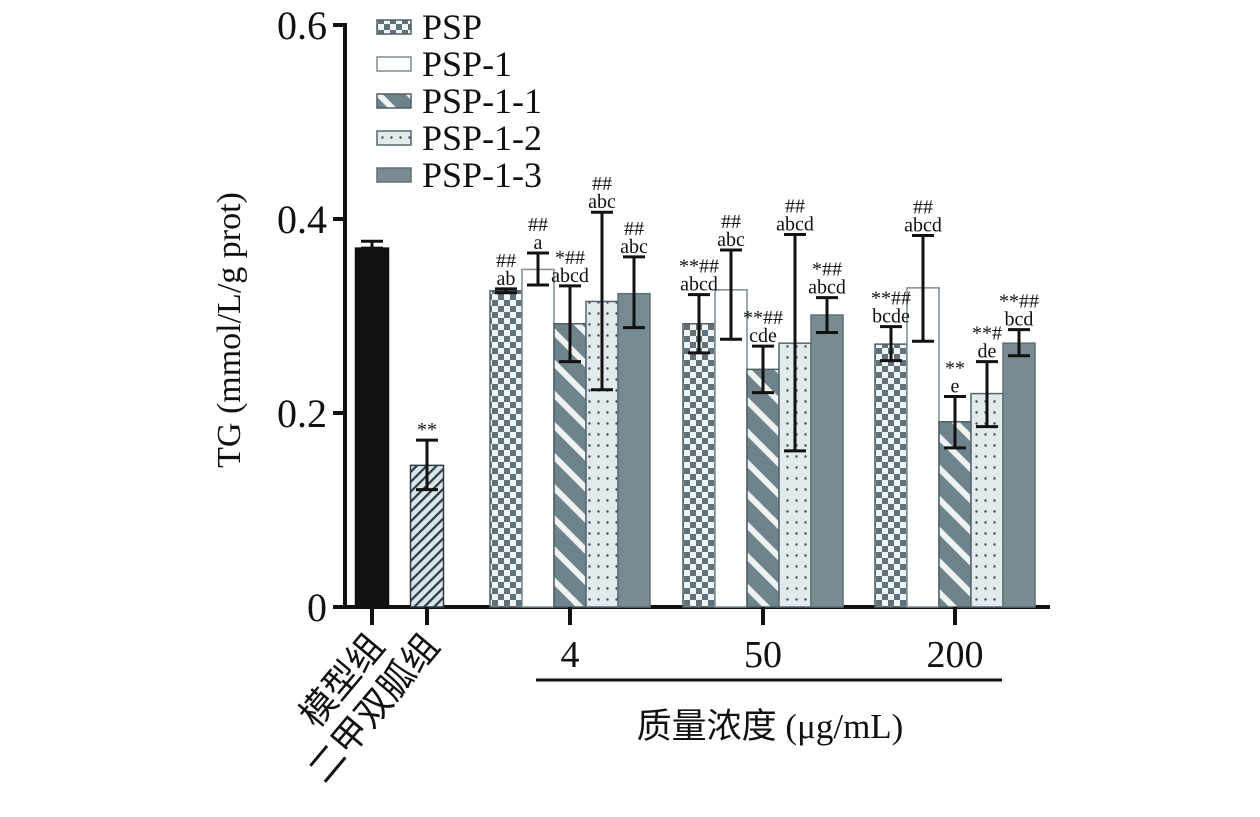  What do you see at coordinates (302, 413) in the screenshot?
I see `y-tick-label: 0.2` at bounding box center [302, 413].